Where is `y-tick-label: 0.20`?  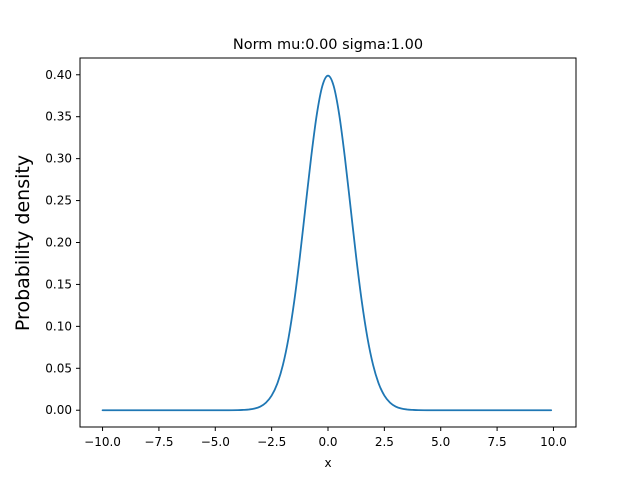
y-tick-label: 0.20 is located at coordinates (58, 243).